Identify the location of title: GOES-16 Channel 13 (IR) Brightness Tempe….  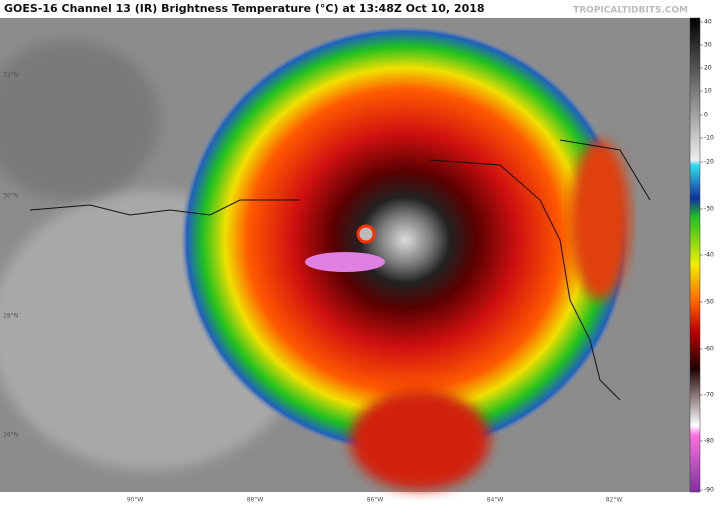
(244, 8).